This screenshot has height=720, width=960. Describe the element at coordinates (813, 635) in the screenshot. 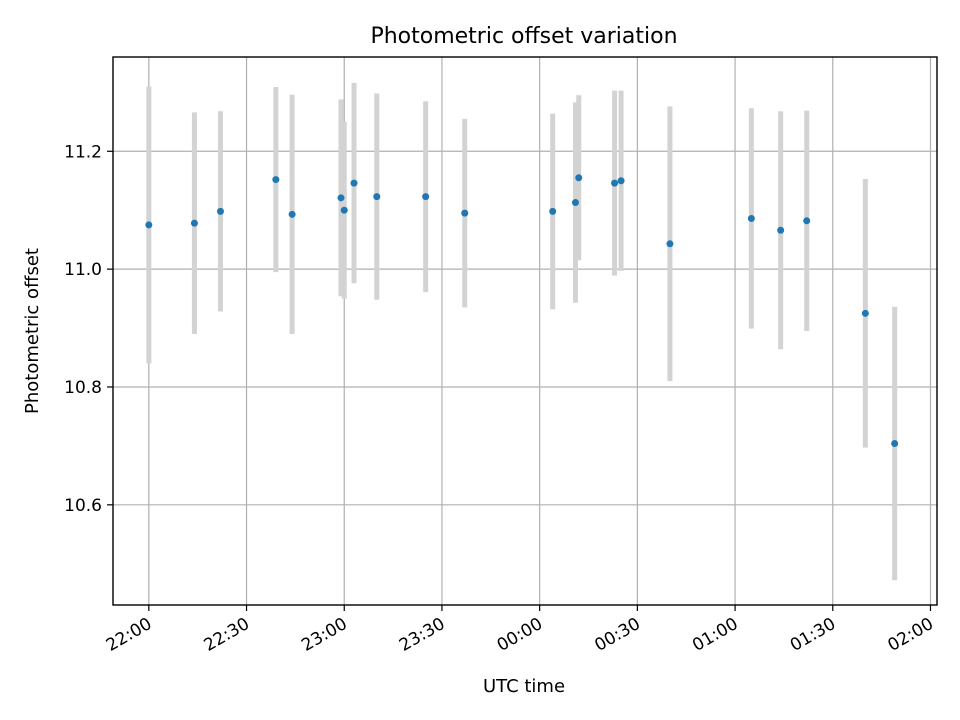

I see `x-tick-label: 01:30` at that location.